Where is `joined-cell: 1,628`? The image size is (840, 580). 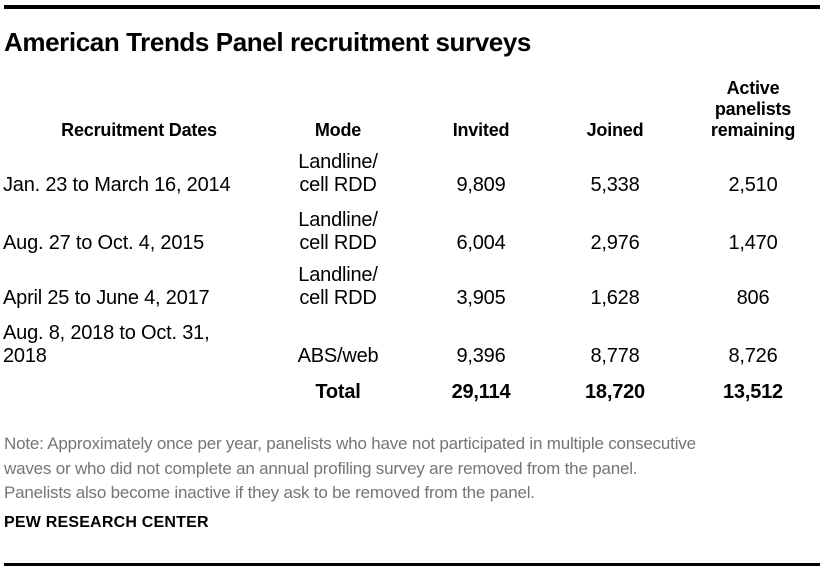
joined-cell: 1,628 is located at coordinates (615, 298).